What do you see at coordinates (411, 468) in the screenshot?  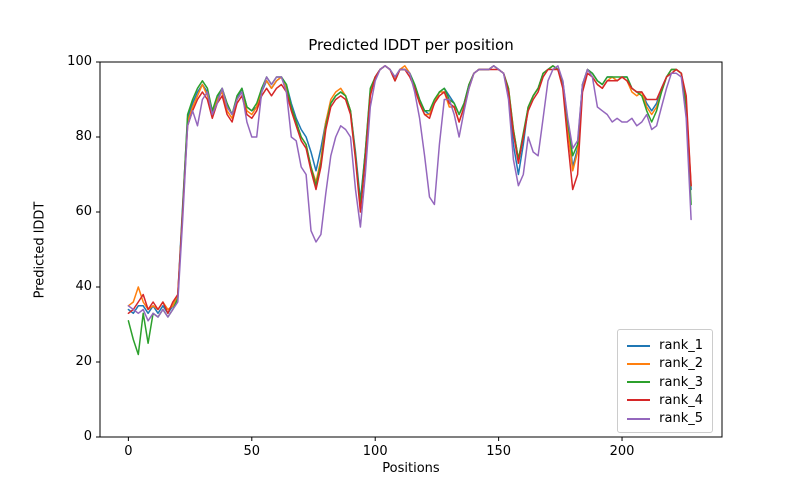 I see `x-axis-label: Positions` at bounding box center [411, 468].